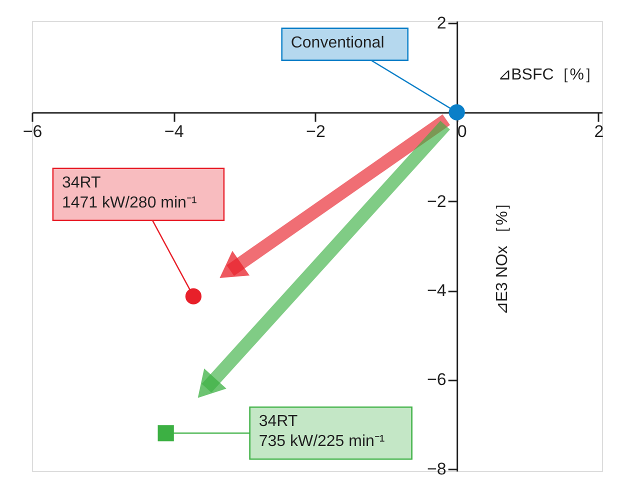 This screenshot has width=617, height=486. Describe the element at coordinates (441, 23) in the screenshot. I see `y-tick-label: 2` at that location.